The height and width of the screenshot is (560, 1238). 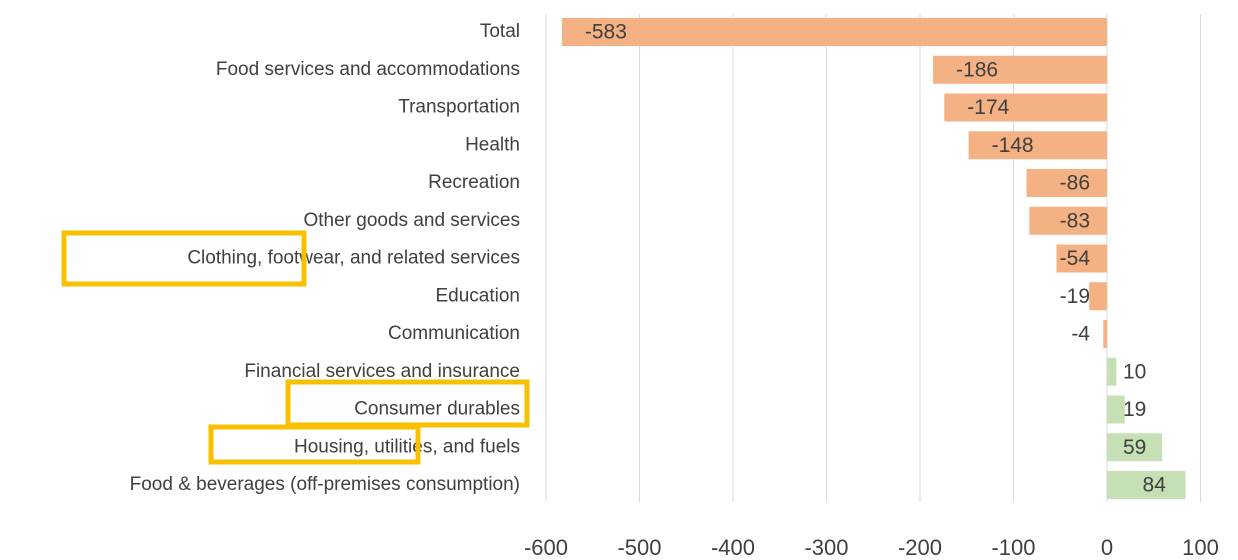 What do you see at coordinates (639, 547) in the screenshot?
I see `x-tick-label: -500` at bounding box center [639, 547].